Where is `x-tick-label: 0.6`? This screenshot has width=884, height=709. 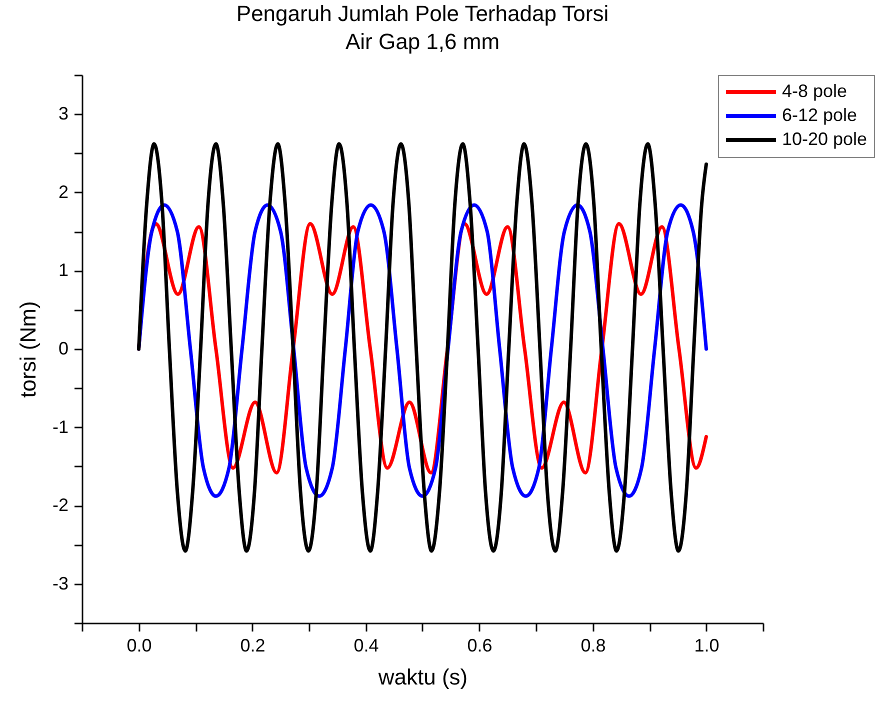 x-tick-label: 0.6 is located at coordinates (479, 646).